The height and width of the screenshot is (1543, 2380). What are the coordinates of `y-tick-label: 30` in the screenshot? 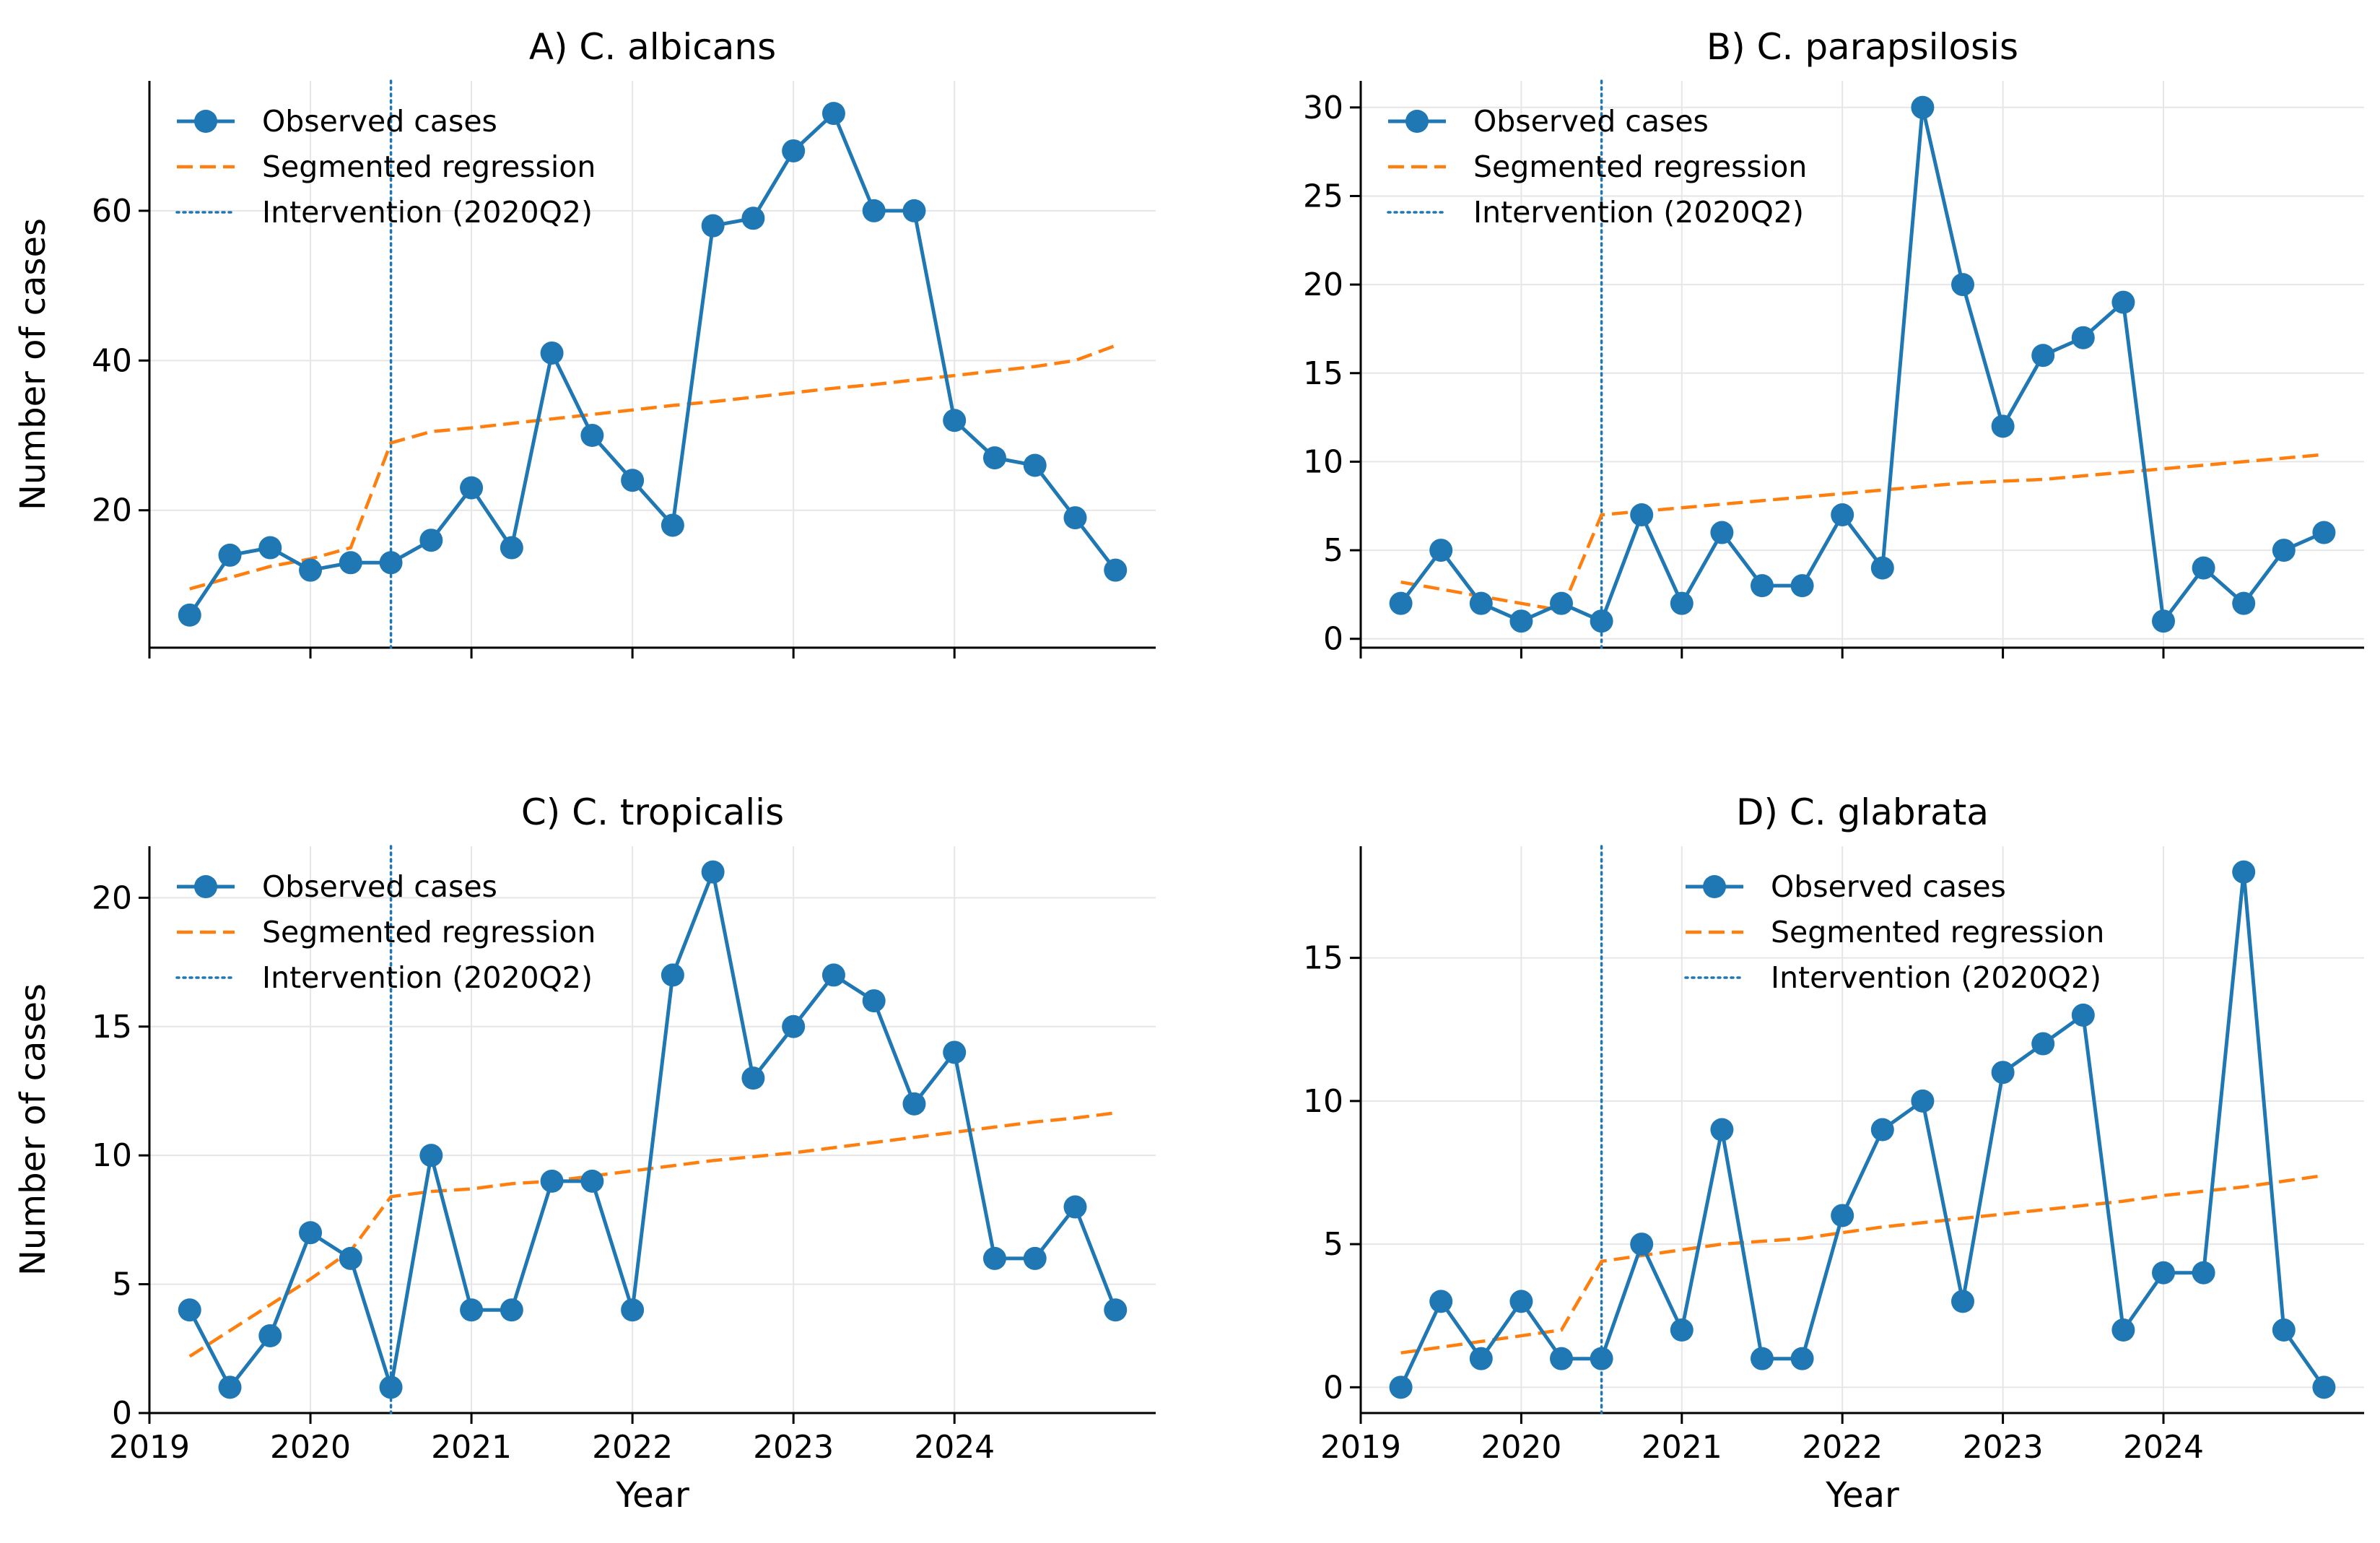 It's located at (1323, 108).